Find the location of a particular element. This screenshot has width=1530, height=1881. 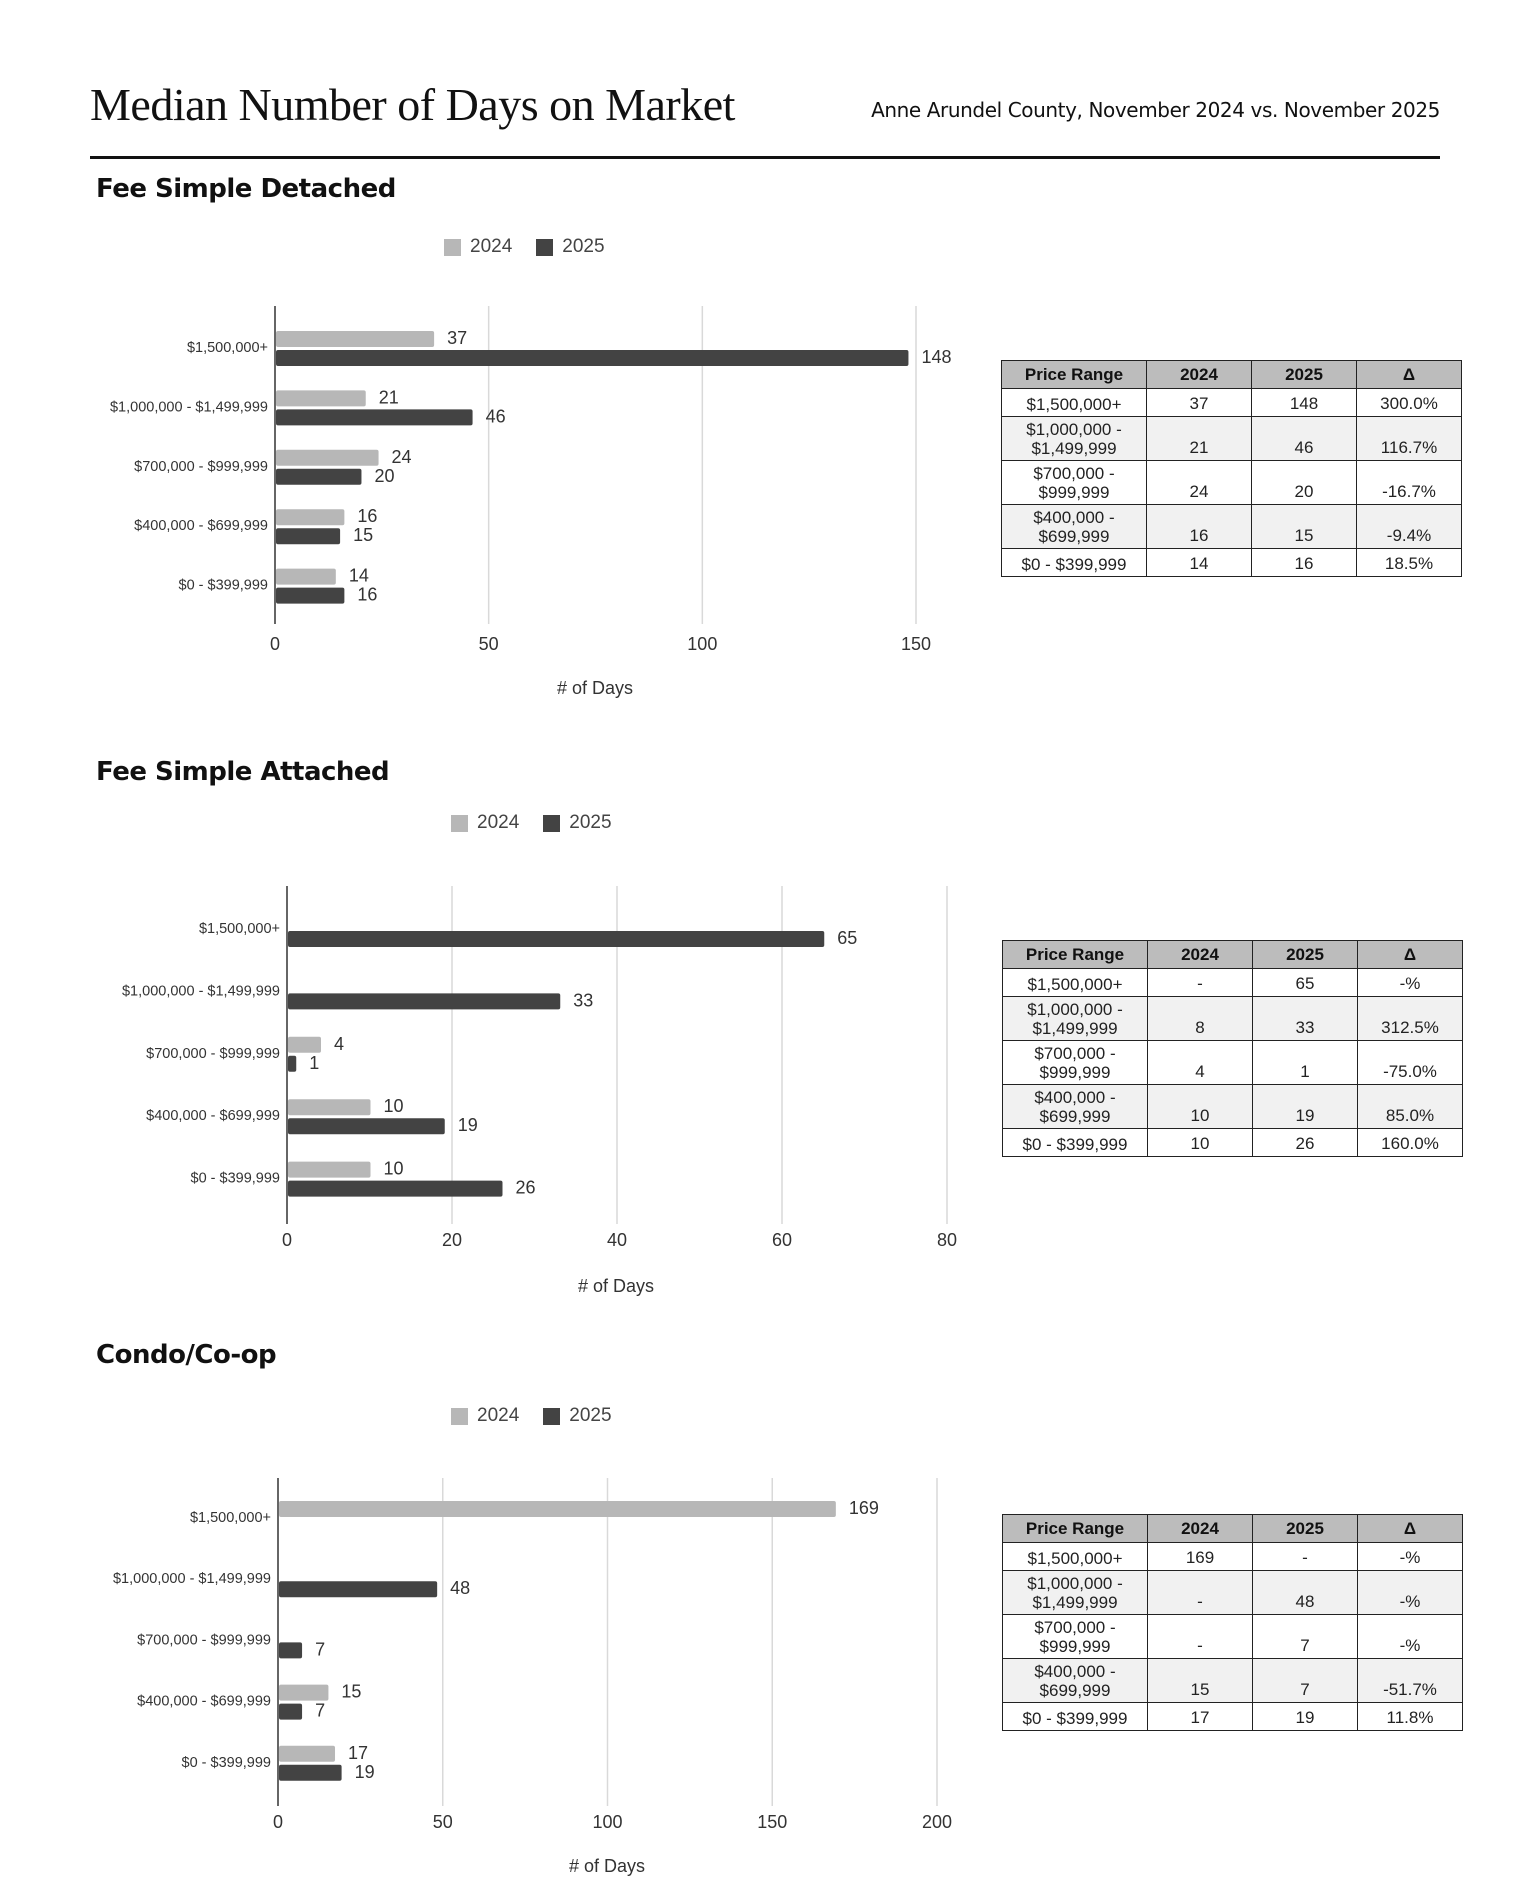

cell-2025: 46 is located at coordinates (1304, 438).